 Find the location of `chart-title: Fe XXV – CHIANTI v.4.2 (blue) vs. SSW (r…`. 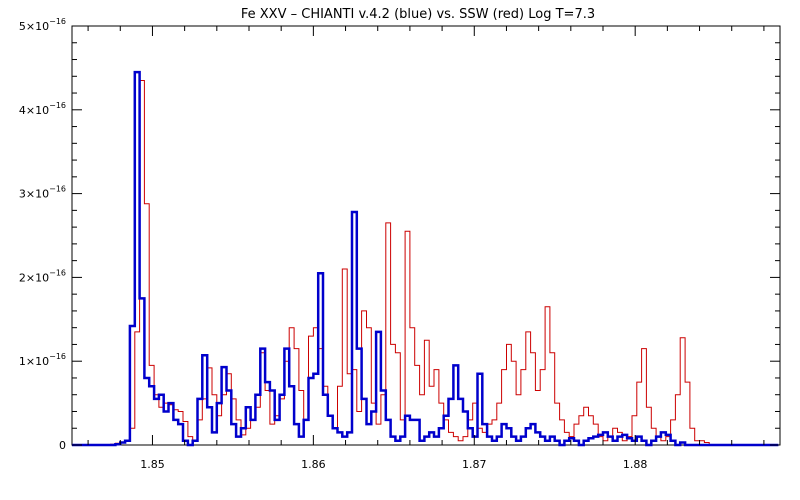

chart-title: Fe XXV – CHIANTI v.4.2 (blue) vs. SSW (r… is located at coordinates (418, 14).